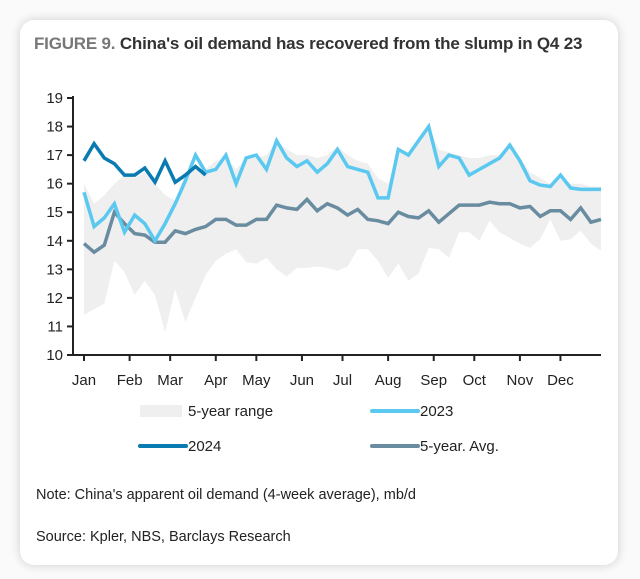 This screenshot has height=579, width=640. I want to click on x-tick-label-nov: Nov, so click(520, 380).